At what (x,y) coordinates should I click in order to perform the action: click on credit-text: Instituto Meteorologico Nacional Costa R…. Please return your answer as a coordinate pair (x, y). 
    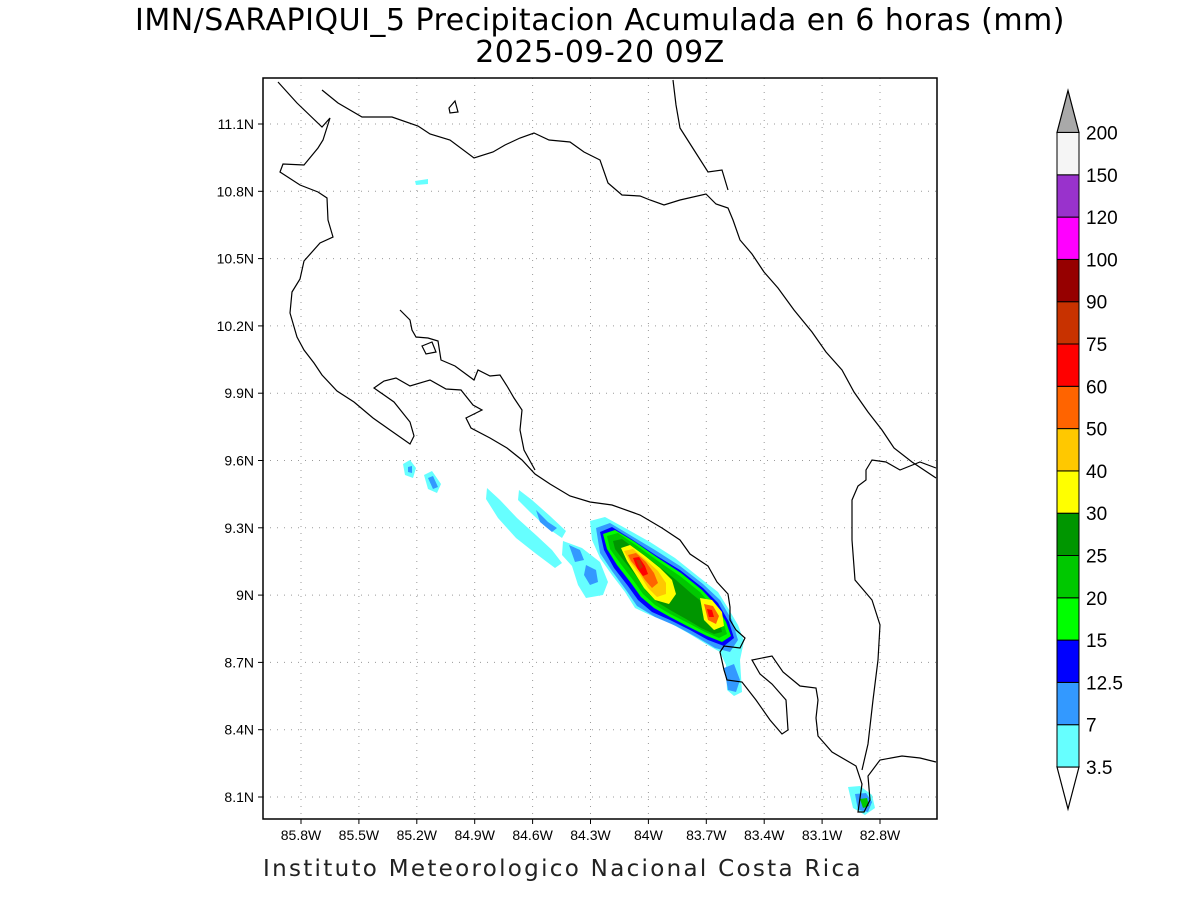
    Looking at the image, I should click on (563, 869).